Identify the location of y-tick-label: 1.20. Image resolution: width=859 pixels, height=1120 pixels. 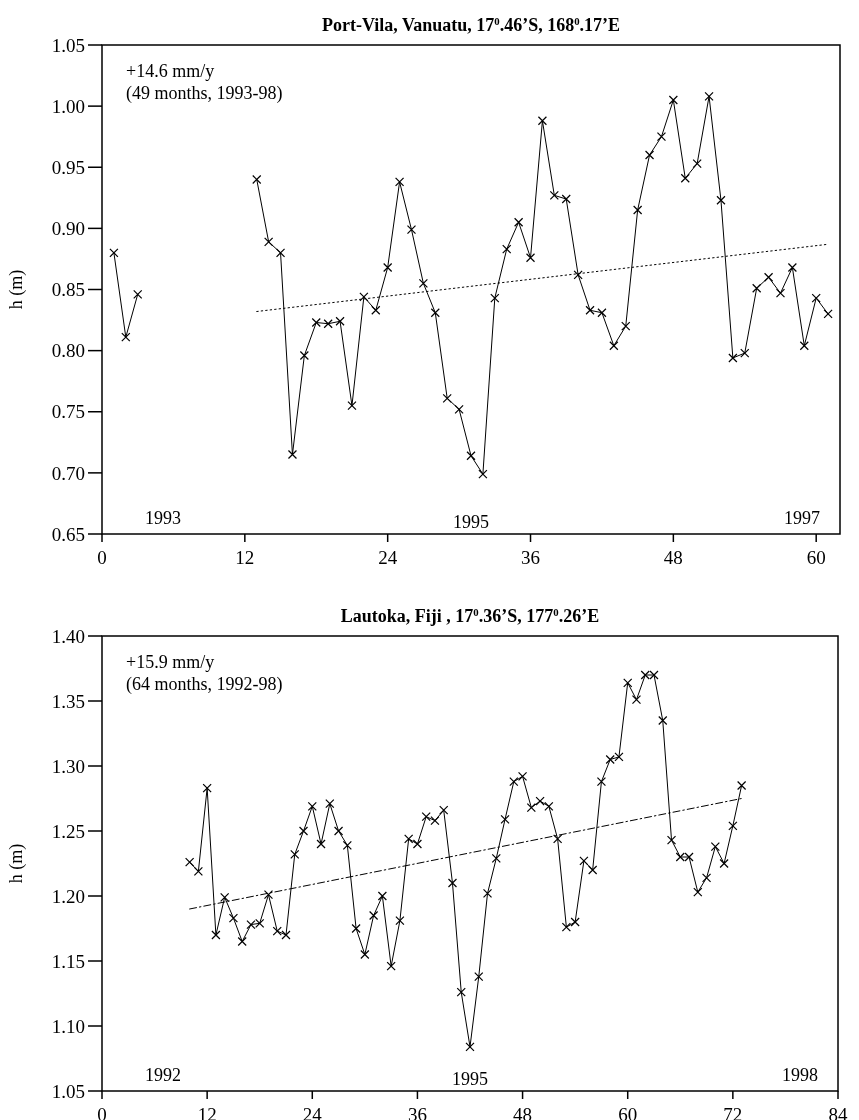
(68, 896).